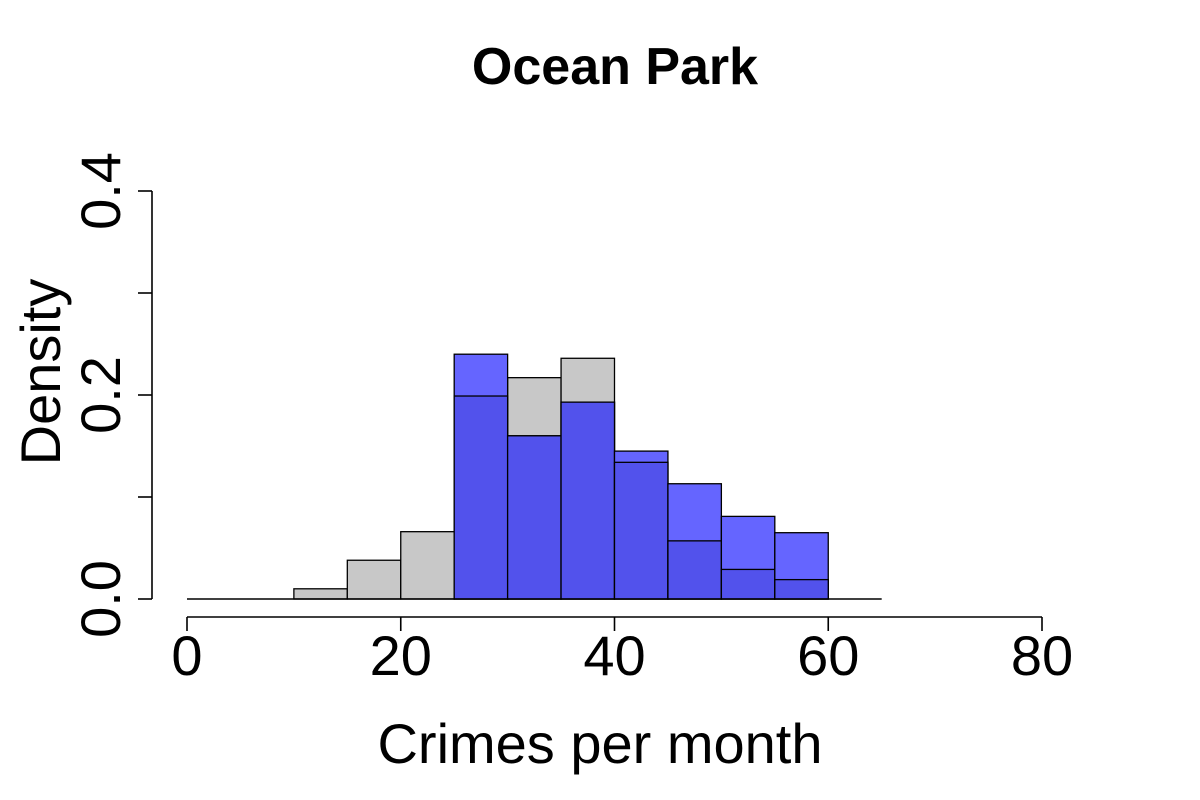  I want to click on chart-title: Ocean Park, so click(615, 67).